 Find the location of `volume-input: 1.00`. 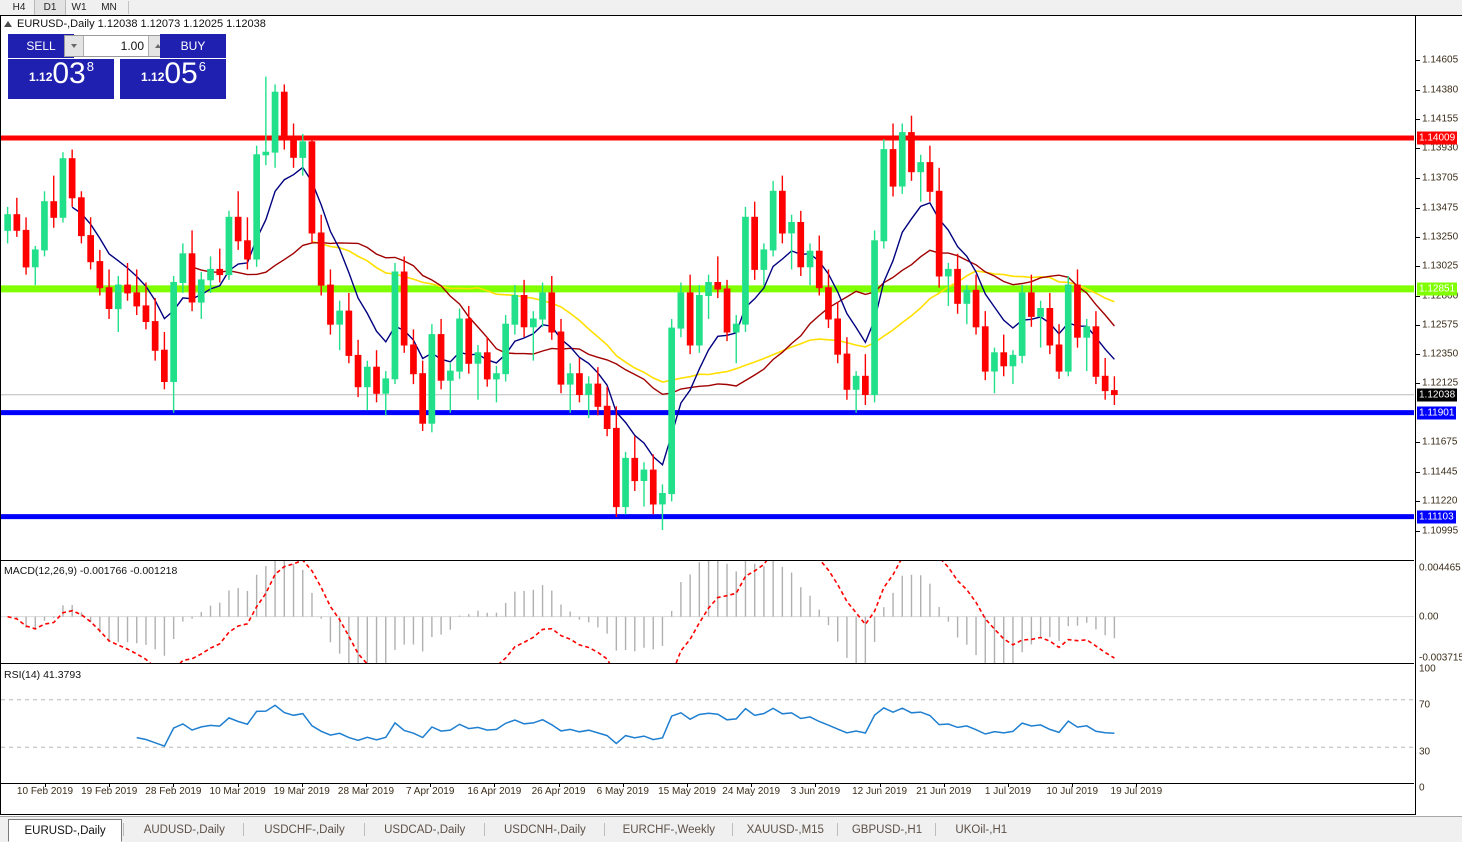

volume-input: 1.00 is located at coordinates (132, 46).